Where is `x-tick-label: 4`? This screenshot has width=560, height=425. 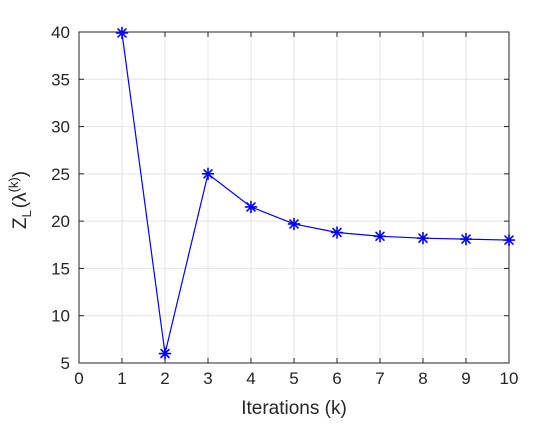
x-tick-label: 4 is located at coordinates (250, 378).